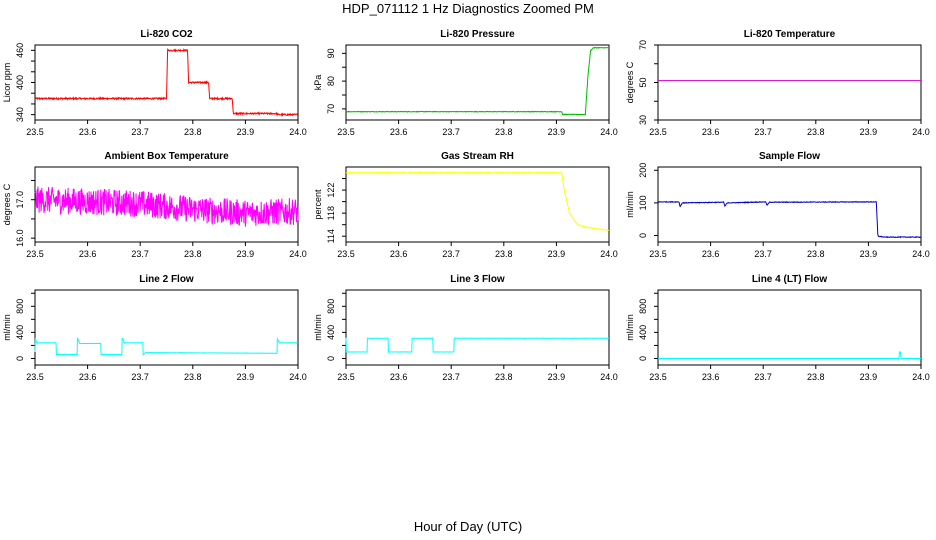 The image size is (936, 540). Describe the element at coordinates (166, 279) in the screenshot. I see `panel-title: Line 2 Flow` at that location.